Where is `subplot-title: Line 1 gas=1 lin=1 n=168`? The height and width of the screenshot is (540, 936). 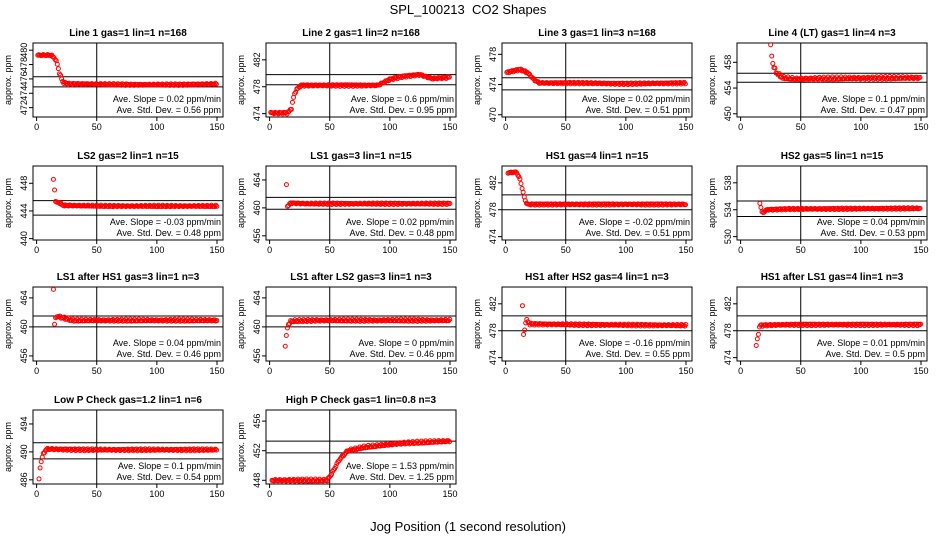 subplot-title: Line 1 gas=1 lin=1 n=168 is located at coordinates (128, 33).